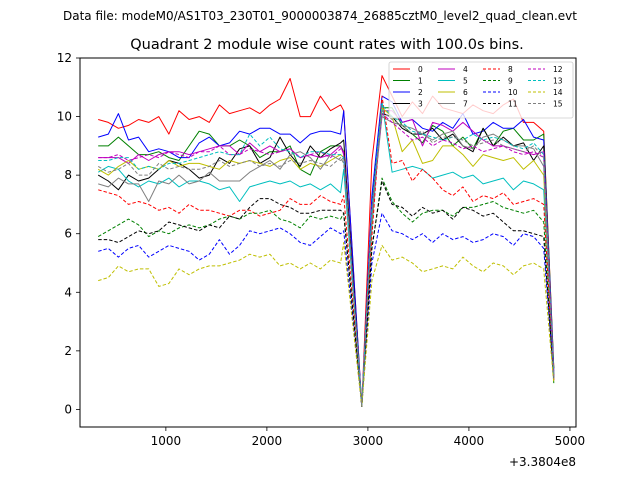 The height and width of the screenshot is (484, 640). Describe the element at coordinates (64, 58) in the screenshot. I see `y-tick-label: 12` at that location.